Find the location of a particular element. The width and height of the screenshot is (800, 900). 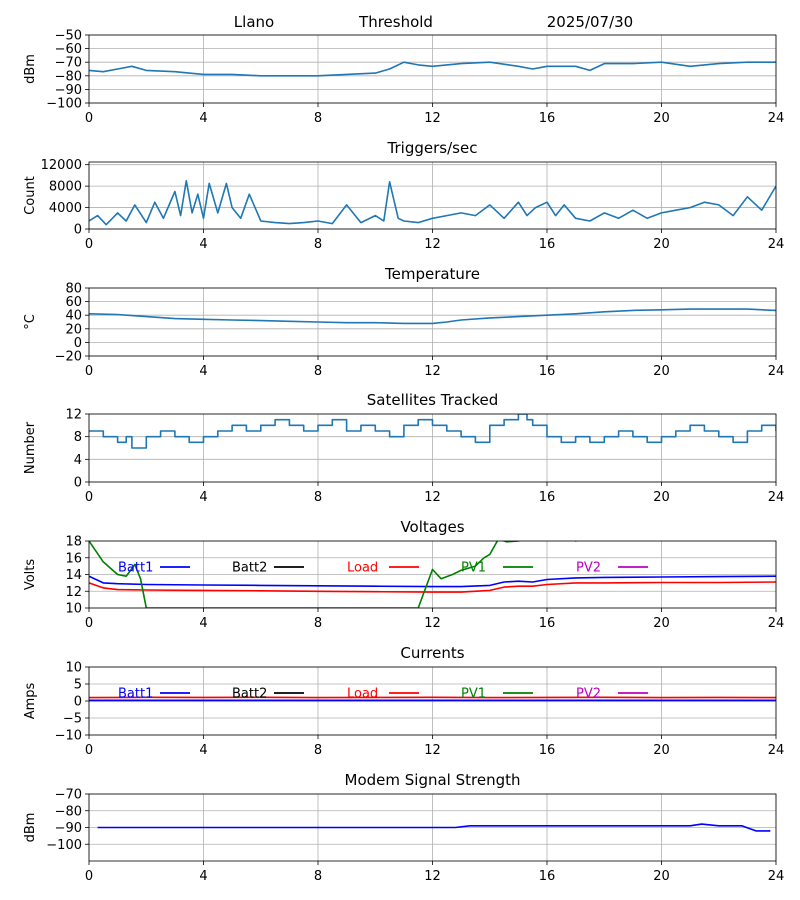

pv1-series-line is located at coordinates (334, 574).